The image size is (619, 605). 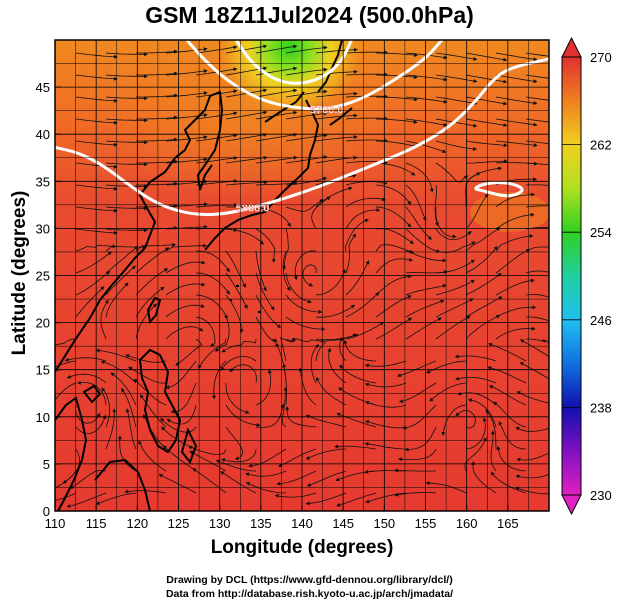 What do you see at coordinates (46, 511) in the screenshot?
I see `y-tick-label: 0` at bounding box center [46, 511].